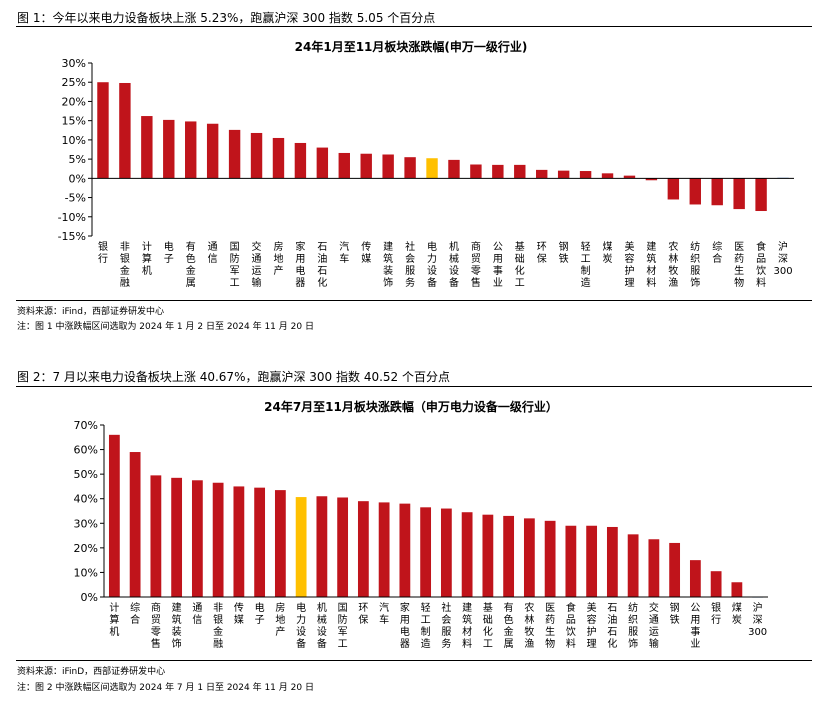  What do you see at coordinates (608, 252) in the screenshot?
I see `chart1-category-label: 煤炭` at bounding box center [608, 252].